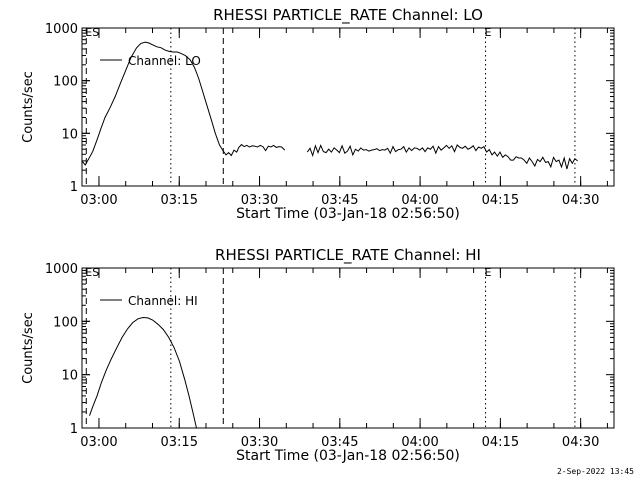  I want to click on chart-title: RHESSI PARTICLE_RATE Channel: HI, so click(348, 255).